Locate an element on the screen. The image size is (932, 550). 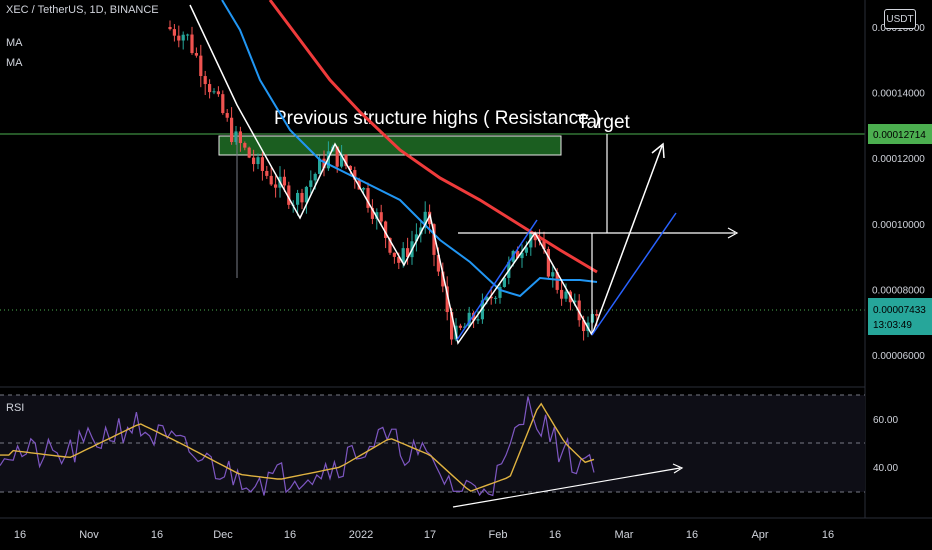
rsi-label: RSI is located at coordinates (15, 408).